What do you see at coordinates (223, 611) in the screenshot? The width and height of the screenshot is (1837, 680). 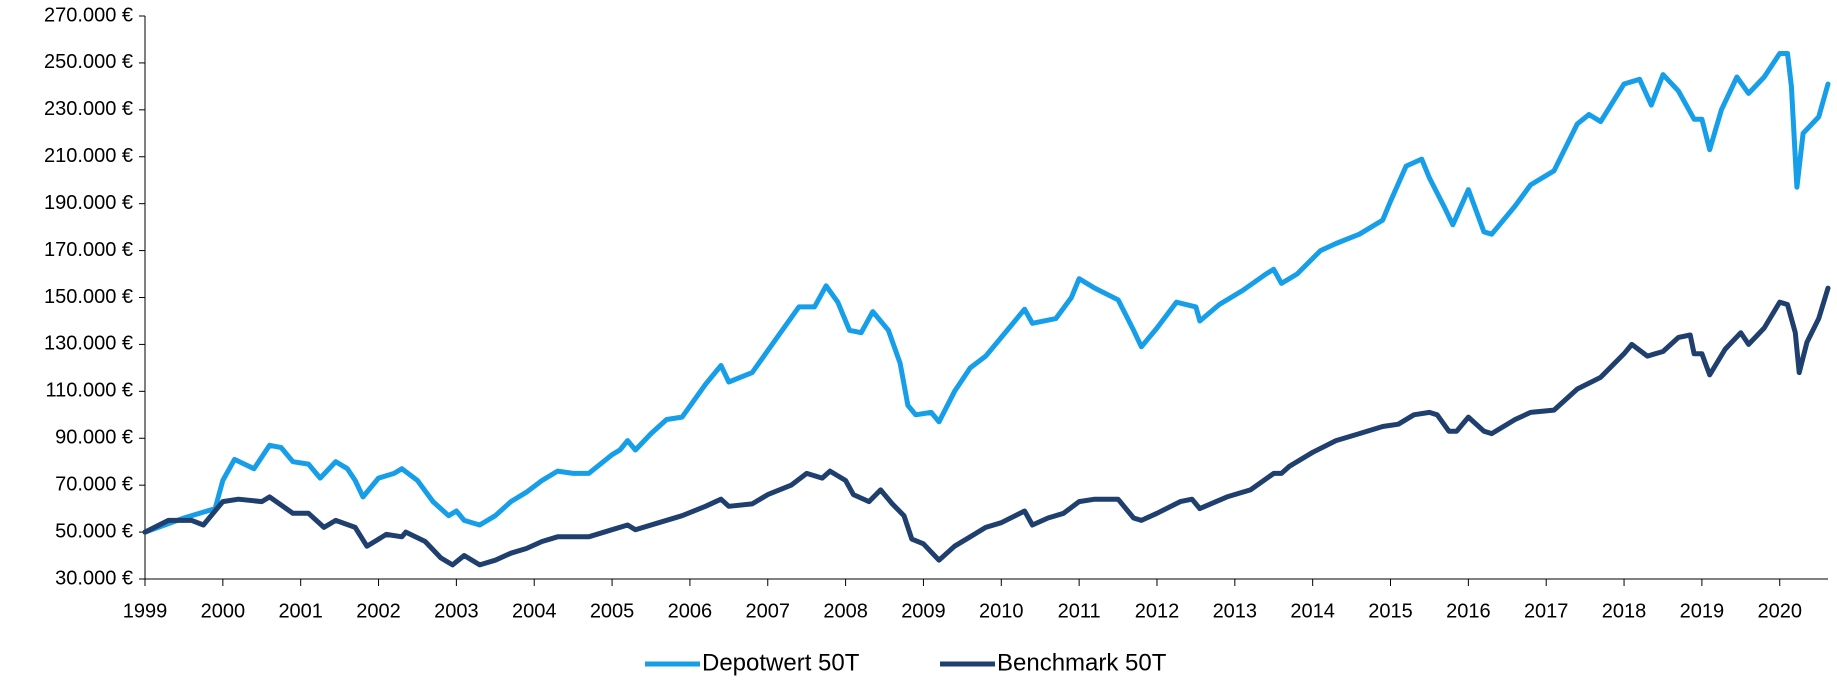 I see `x-tick-label: 2000` at bounding box center [223, 611].